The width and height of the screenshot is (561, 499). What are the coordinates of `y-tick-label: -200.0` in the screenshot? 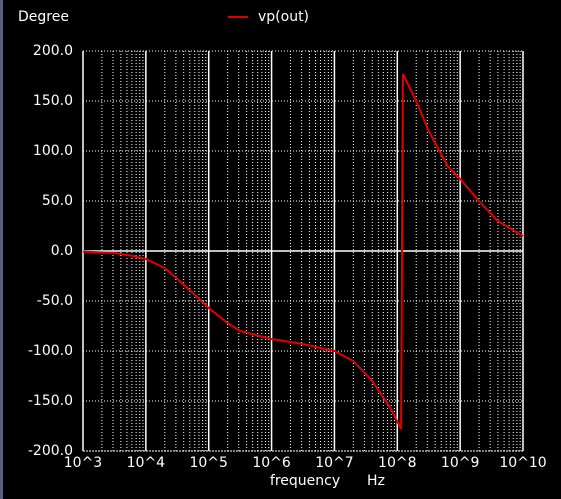 It's located at (50, 451).